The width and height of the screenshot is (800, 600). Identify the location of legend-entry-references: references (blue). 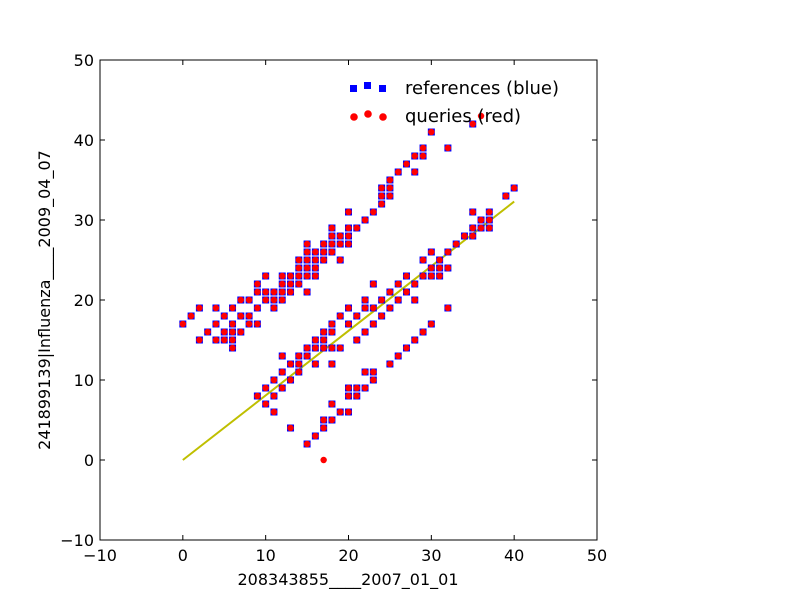
(454, 88).